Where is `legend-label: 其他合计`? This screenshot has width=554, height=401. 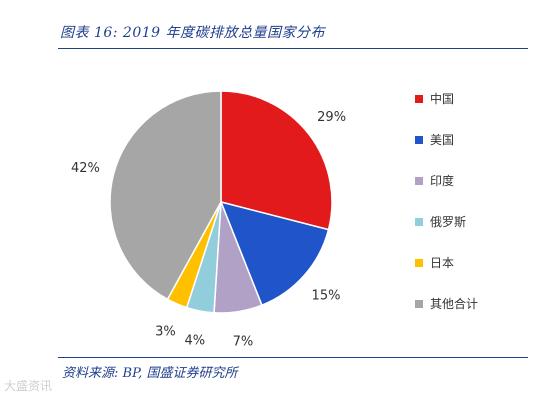 legend-label: 其他合计 is located at coordinates (454, 304).